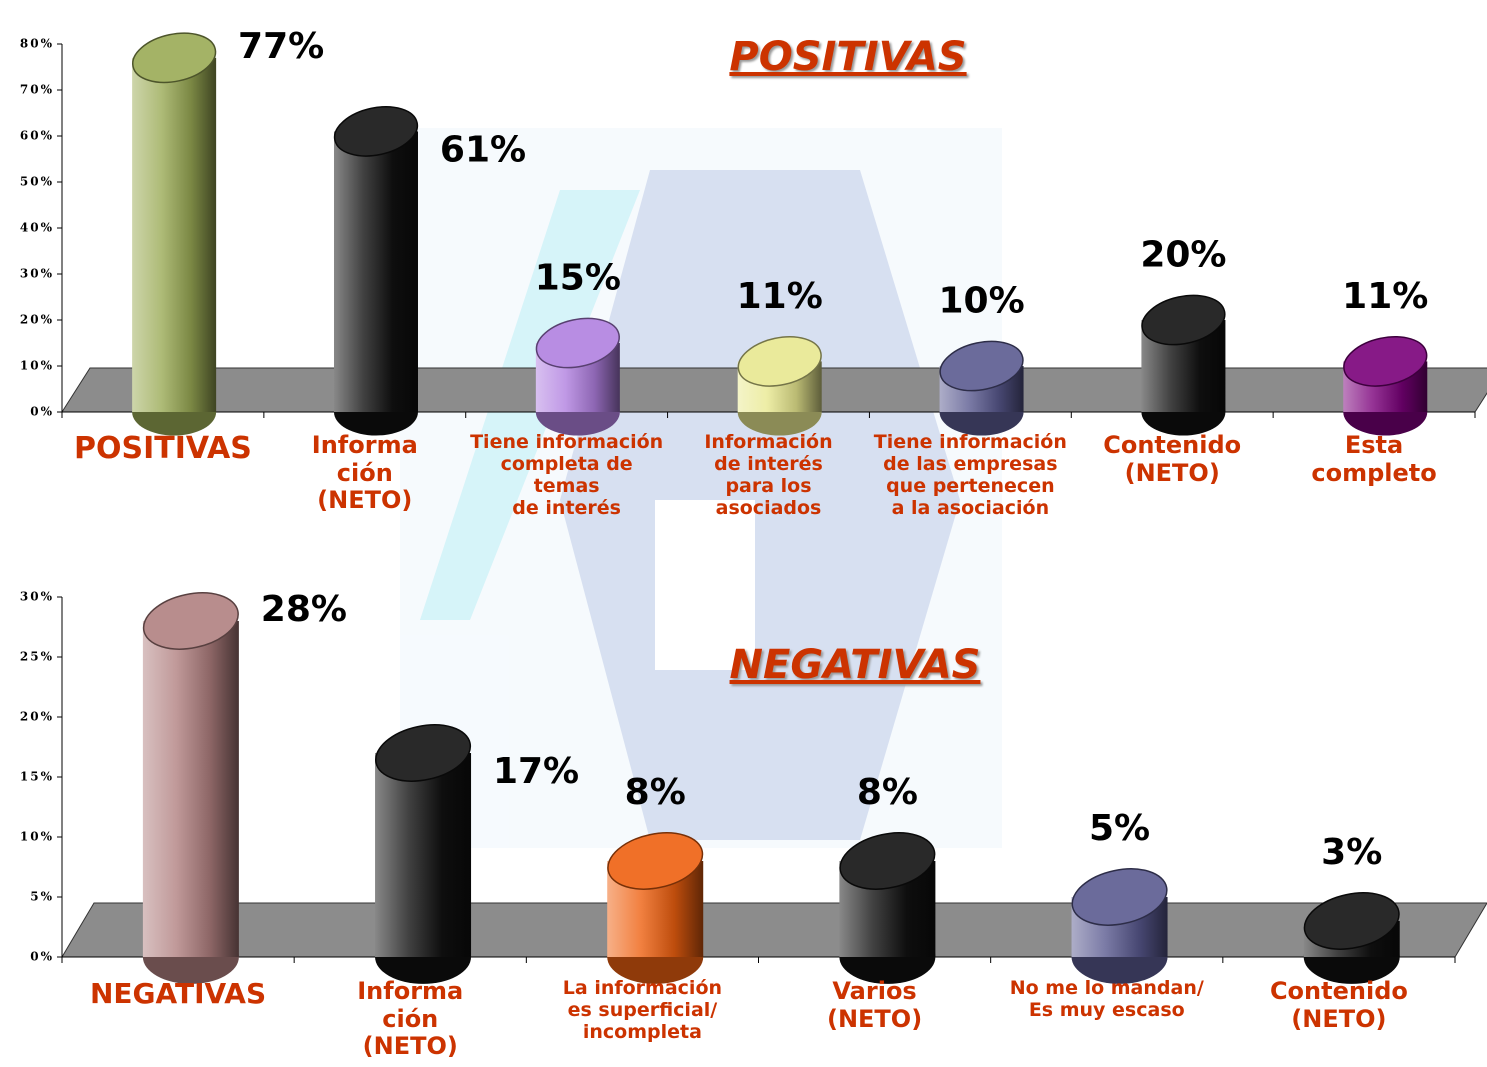 Image resolution: width=1487 pixels, height=1067 pixels. Describe the element at coordinates (1183, 254) in the screenshot. I see `value-label: 20%` at that location.